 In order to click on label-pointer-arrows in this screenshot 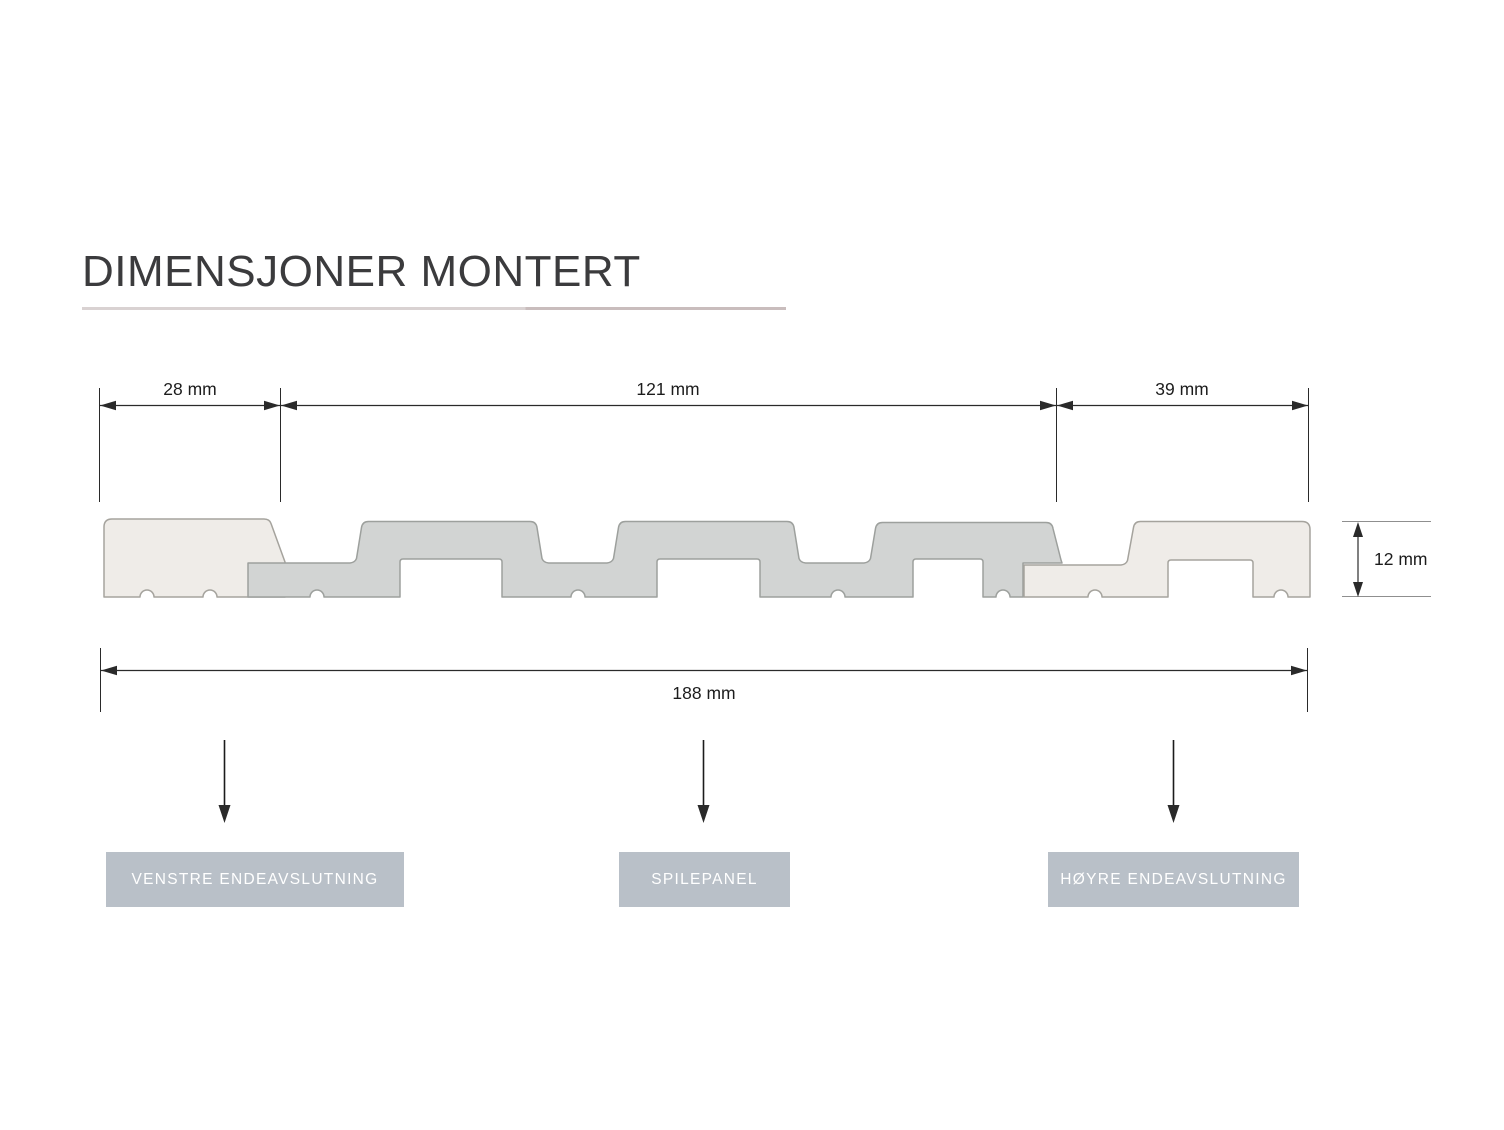, I will do `click(699, 781)`.